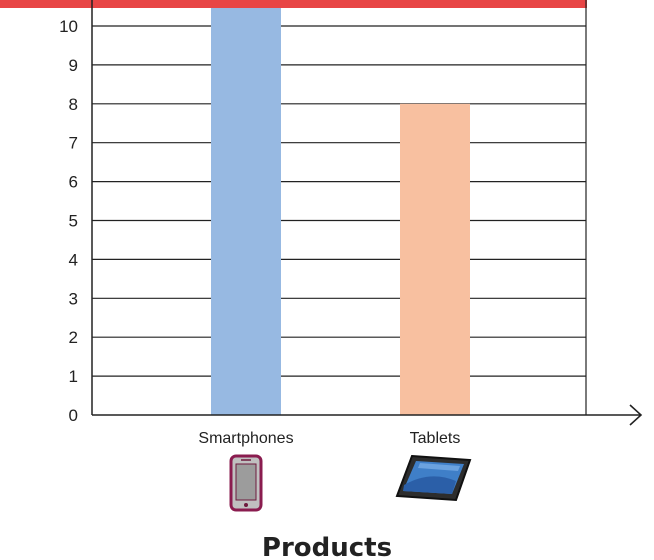  I want to click on x-category-label: Tablets, so click(435, 438).